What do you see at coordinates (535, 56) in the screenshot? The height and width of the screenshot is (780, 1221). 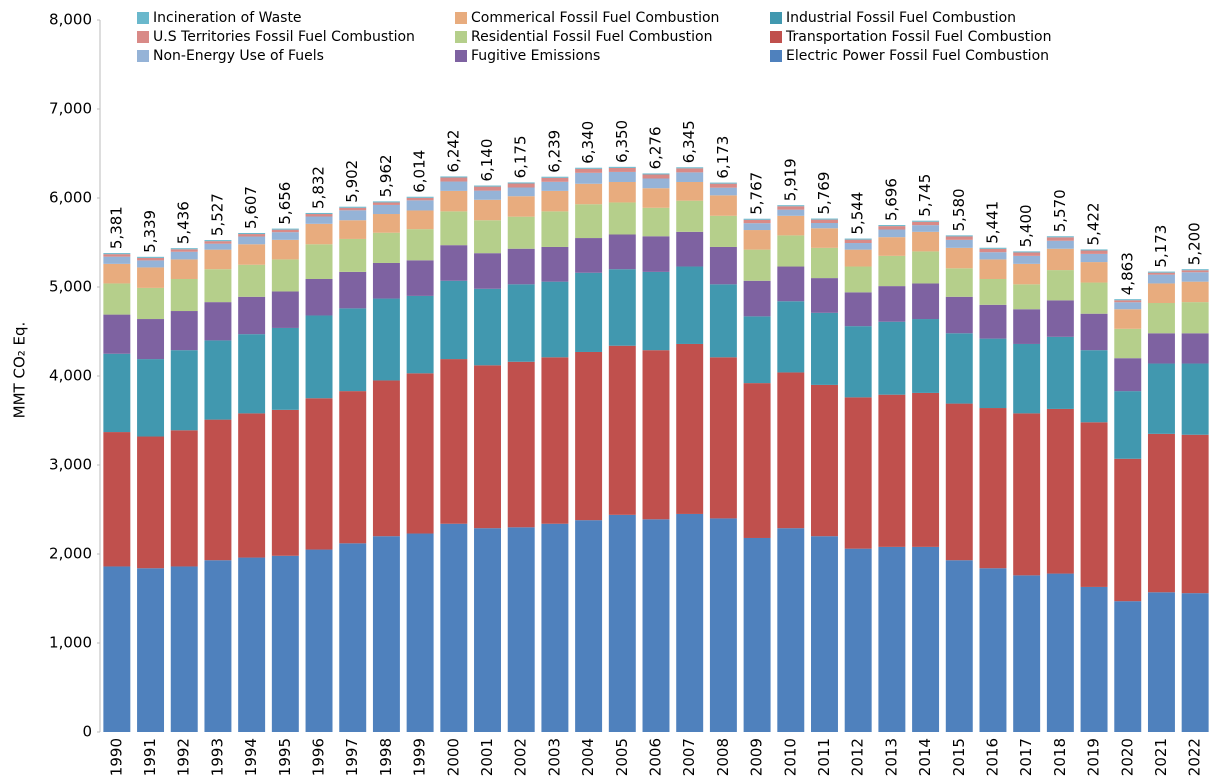 I see `legend-label: Fugitive Emissions` at bounding box center [535, 56].